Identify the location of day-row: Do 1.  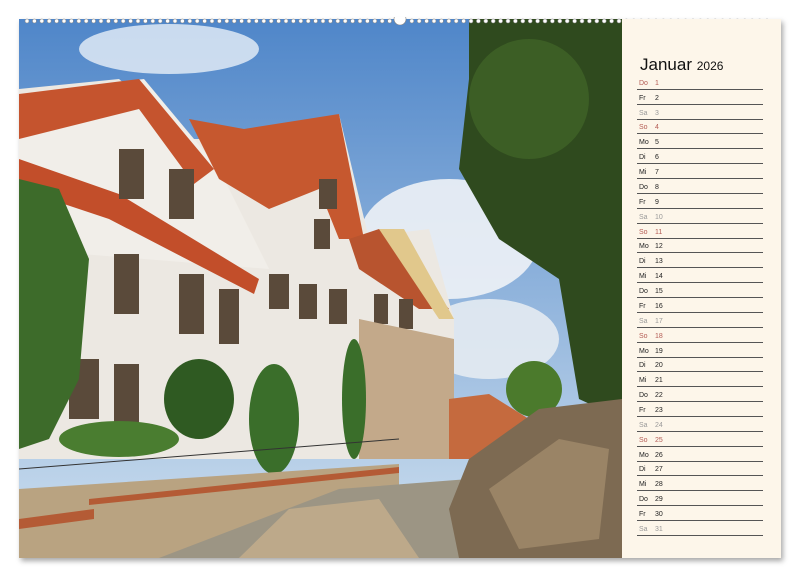
(700, 82).